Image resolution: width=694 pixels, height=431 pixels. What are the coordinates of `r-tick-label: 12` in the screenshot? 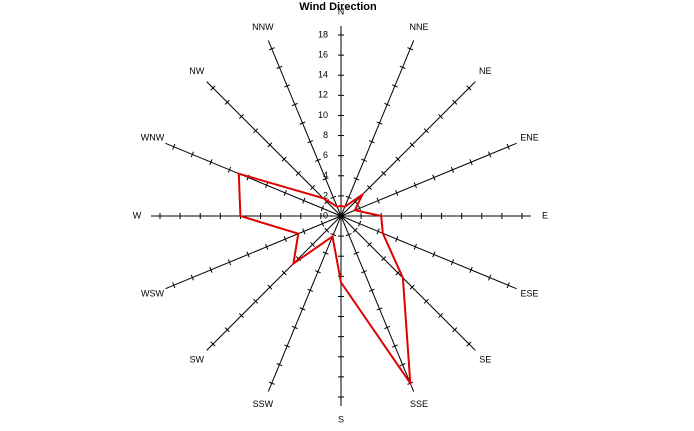 It's located at (323, 95).